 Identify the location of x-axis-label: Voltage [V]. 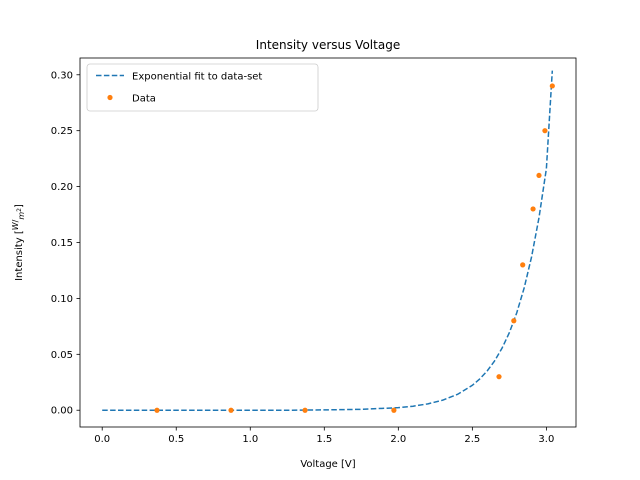
(327, 464).